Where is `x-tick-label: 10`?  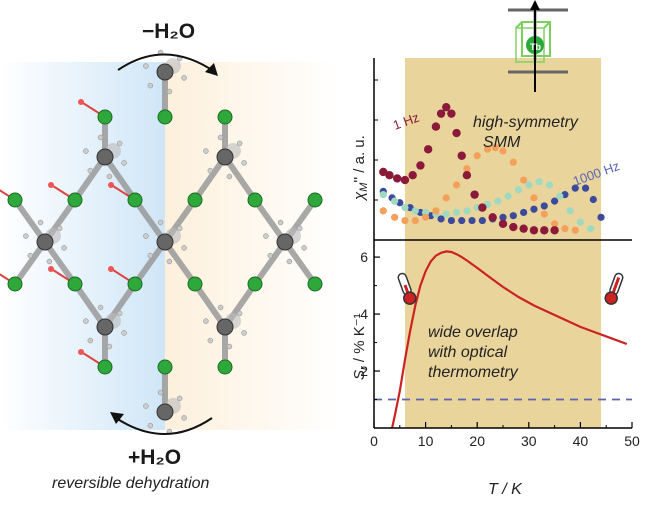
x-tick-label: 10 is located at coordinates (426, 441).